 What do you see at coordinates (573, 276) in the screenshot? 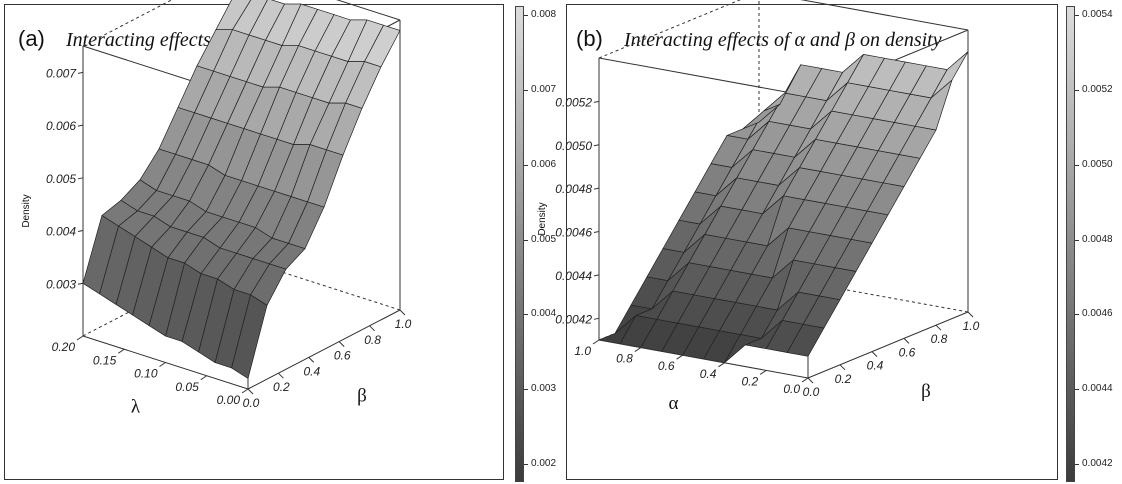
I see `z-tick-label: 0.0044` at bounding box center [573, 276].